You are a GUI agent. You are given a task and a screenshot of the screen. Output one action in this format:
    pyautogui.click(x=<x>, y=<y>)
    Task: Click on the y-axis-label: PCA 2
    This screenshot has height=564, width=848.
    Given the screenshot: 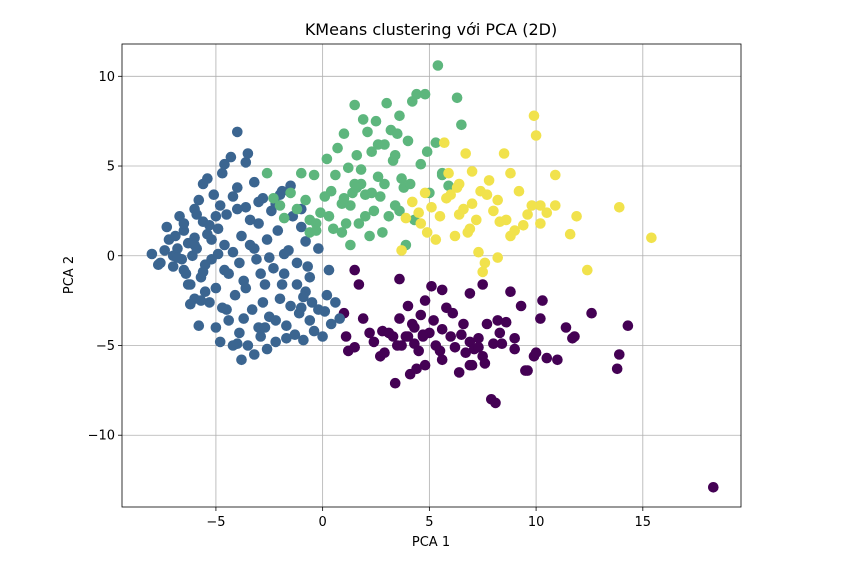 What is the action you would take?
    pyautogui.click(x=69, y=275)
    